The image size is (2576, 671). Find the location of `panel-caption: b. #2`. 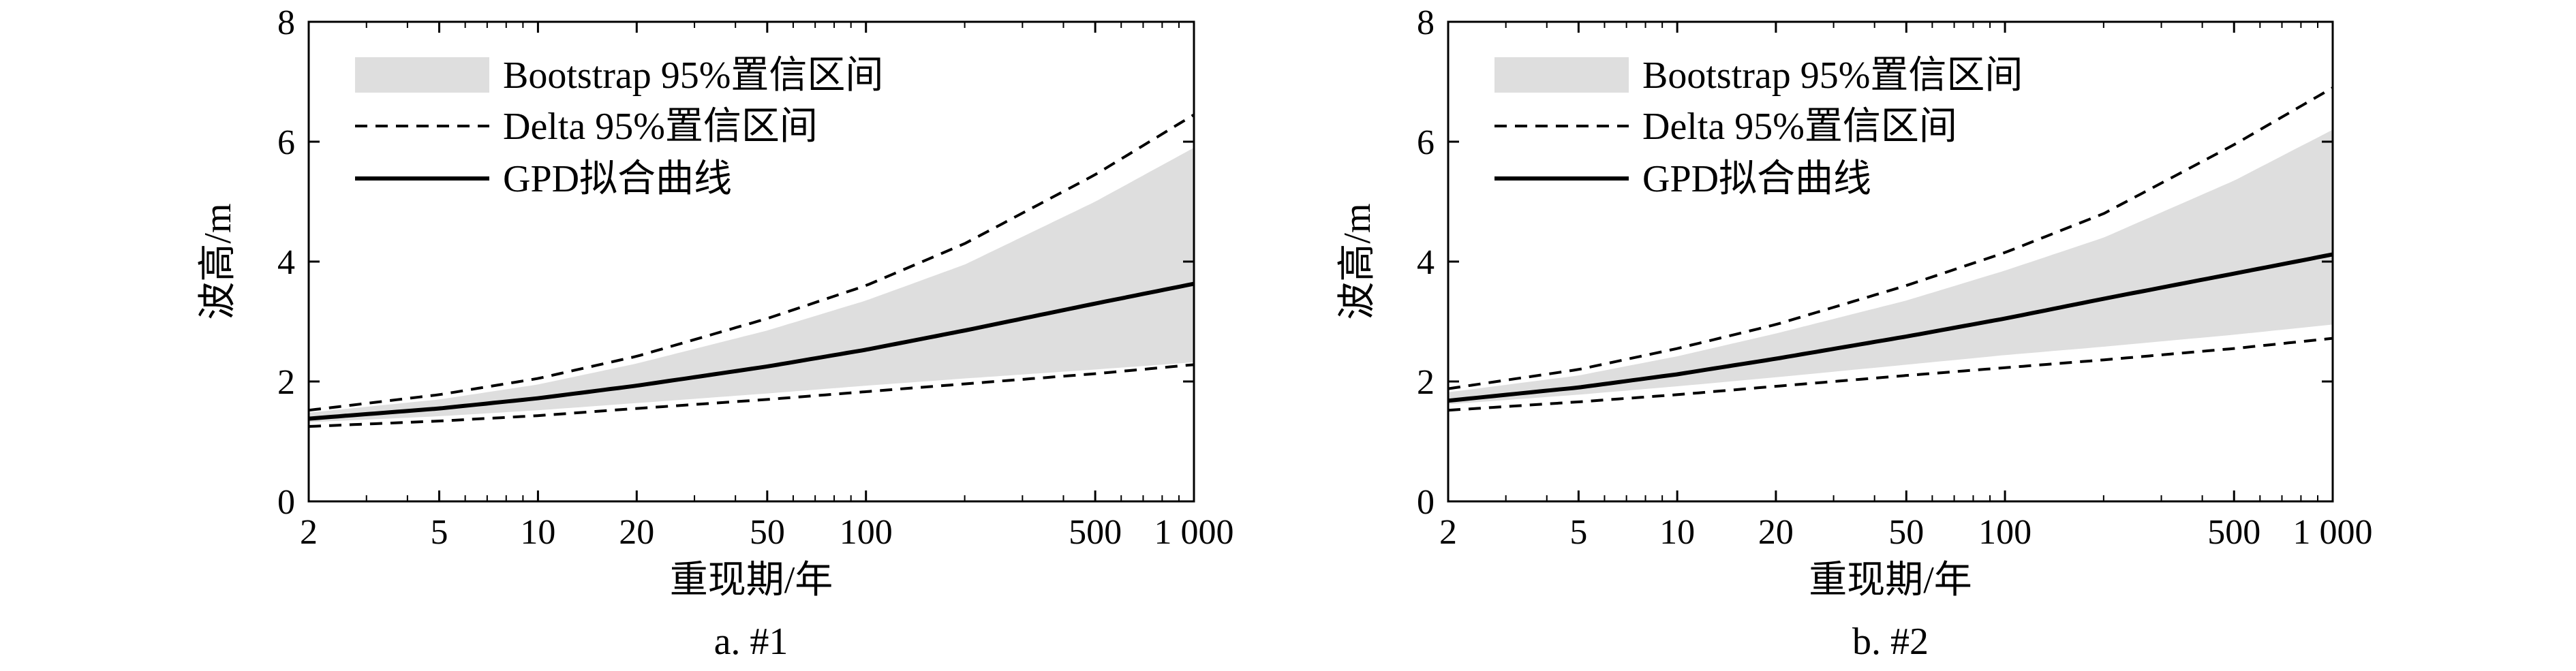

panel-caption: b. #2 is located at coordinates (1891, 642).